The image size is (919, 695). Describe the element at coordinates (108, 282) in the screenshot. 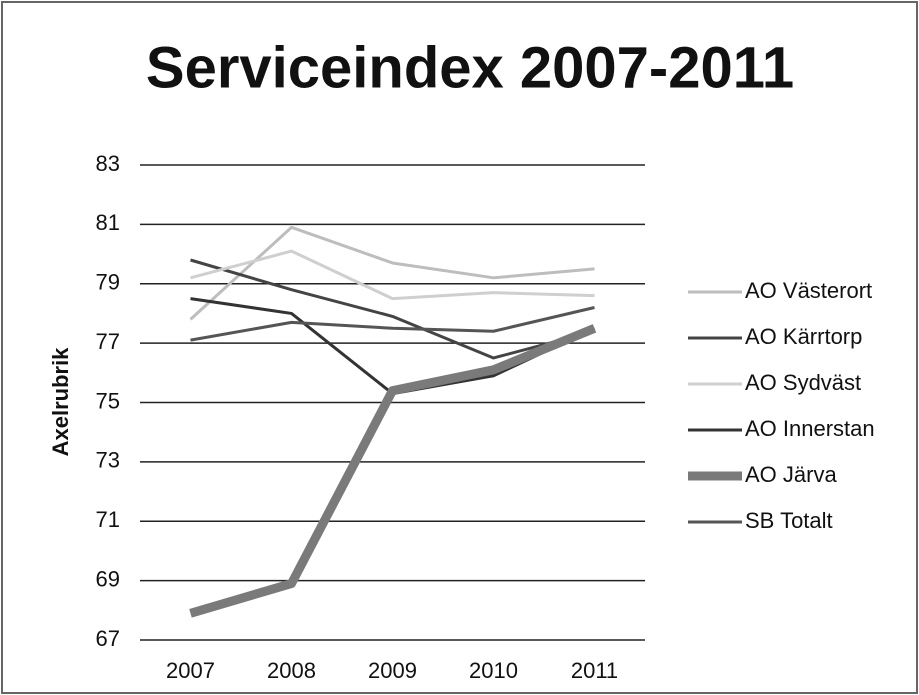

I see `y-tick-label: 79` at that location.